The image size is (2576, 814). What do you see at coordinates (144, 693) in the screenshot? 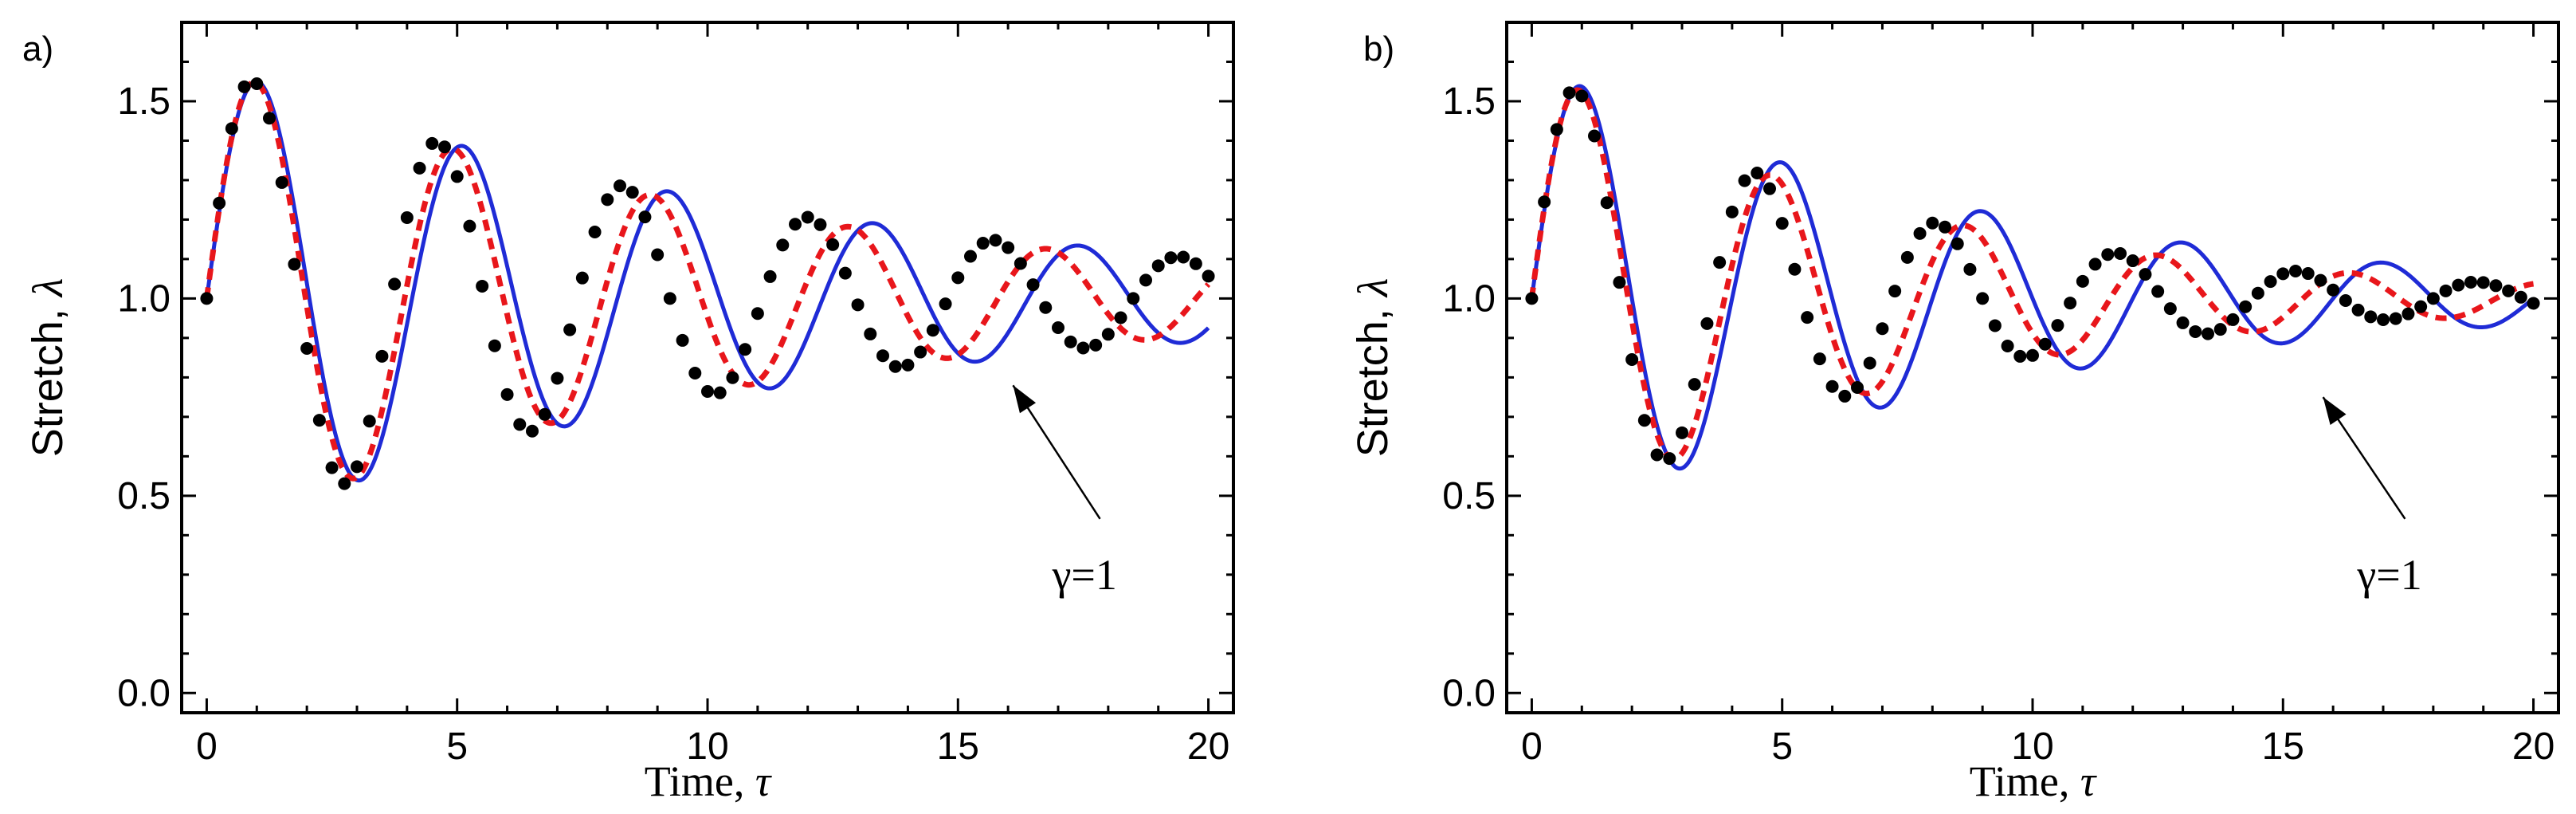
I see `y-tick-label: 0.0` at bounding box center [144, 693].